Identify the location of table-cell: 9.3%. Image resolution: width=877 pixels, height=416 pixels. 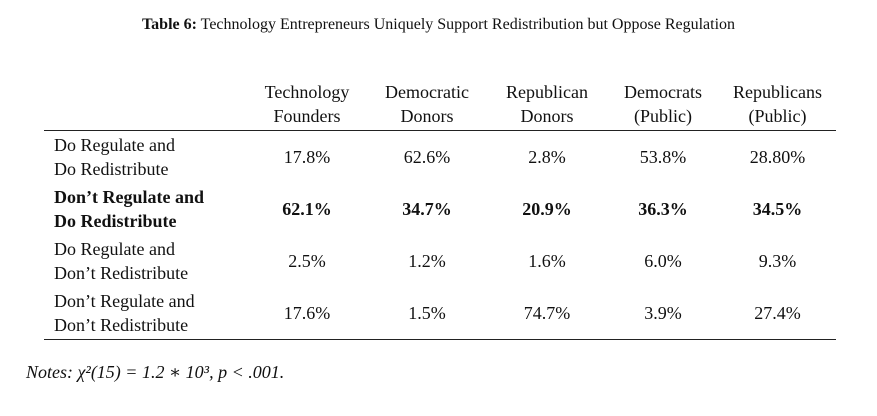
(777, 260).